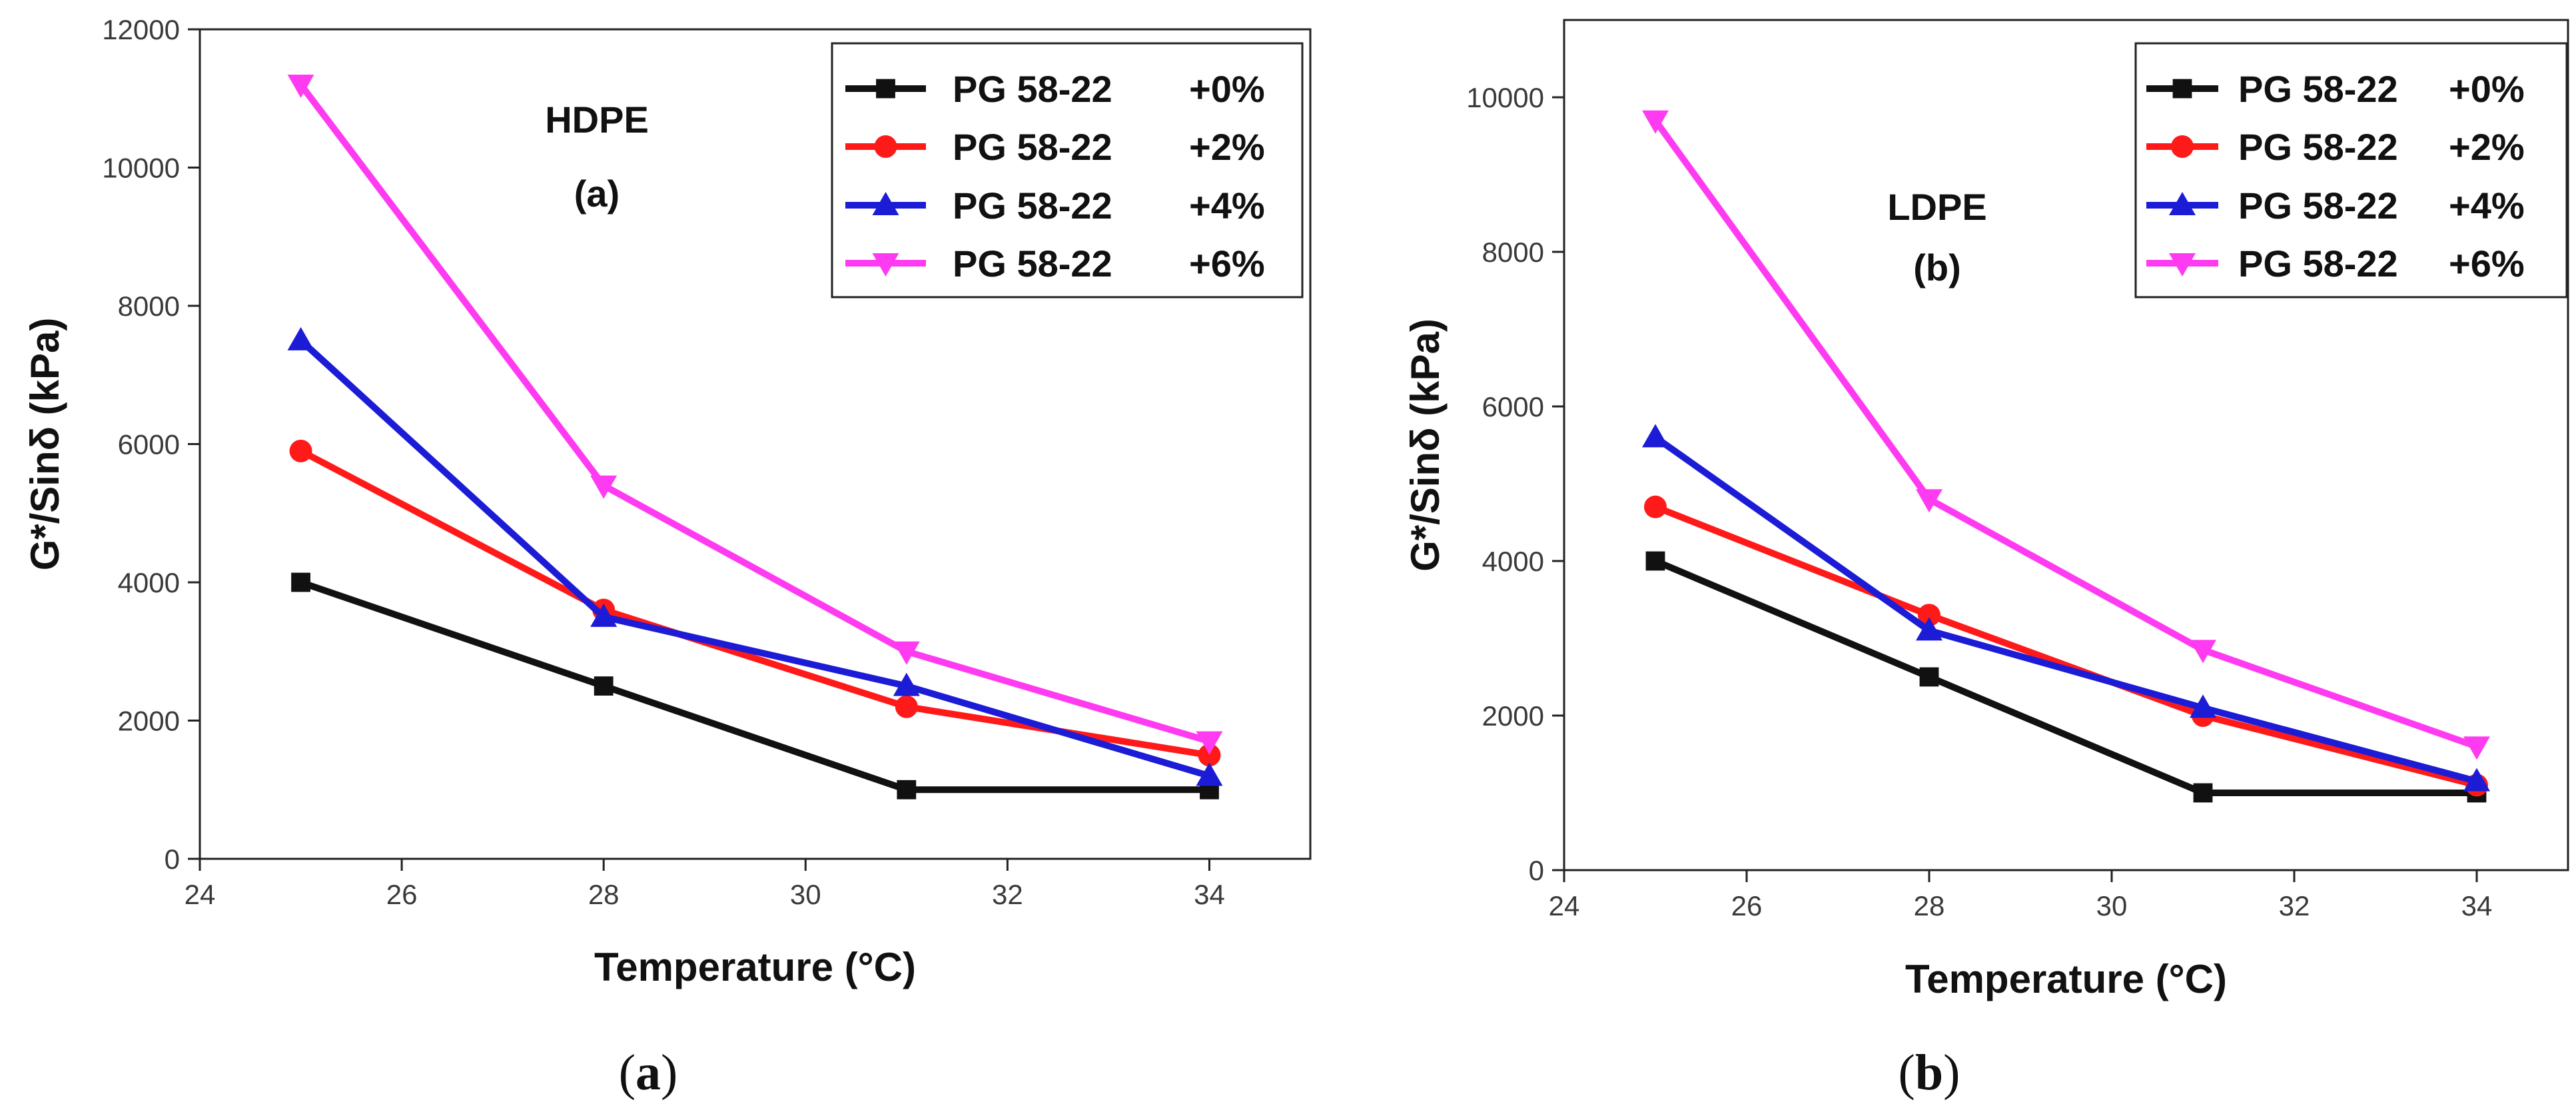 This screenshot has height=1108, width=2576. I want to click on caption-letter: a, so click(649, 1073).